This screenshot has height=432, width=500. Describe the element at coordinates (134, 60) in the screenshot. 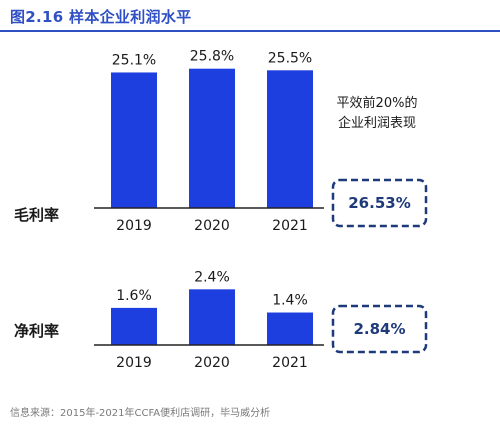

I see `gross-value-label-2019: 25.1%` at that location.